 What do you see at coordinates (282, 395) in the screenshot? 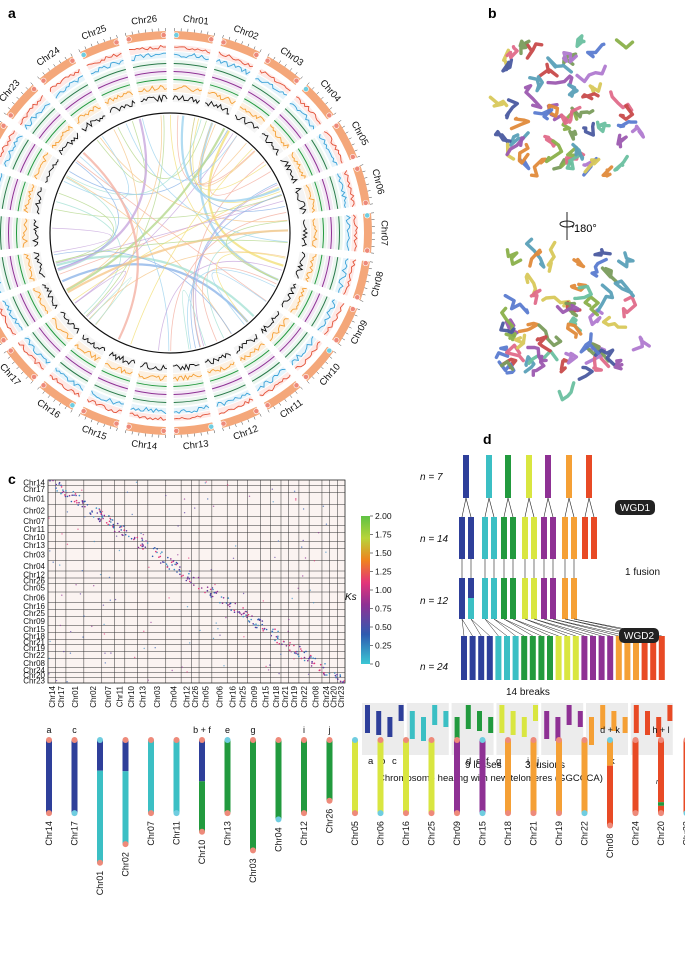
I see `chromosome-ideogram-chr11` at bounding box center [282, 395].